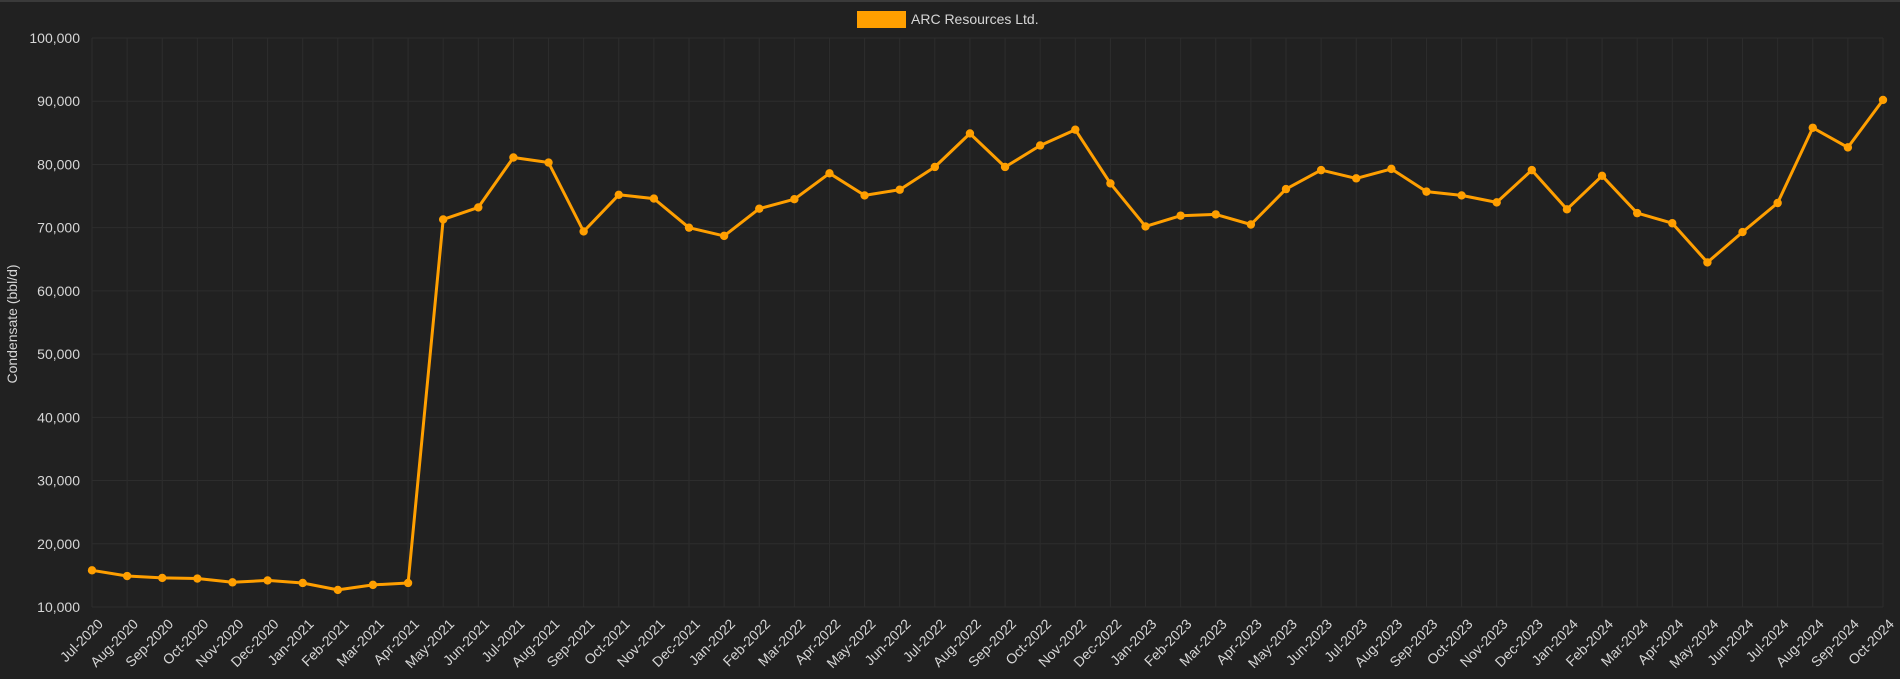  What do you see at coordinates (975, 19) in the screenshot?
I see `legend-label: ARC Resources Ltd.` at bounding box center [975, 19].